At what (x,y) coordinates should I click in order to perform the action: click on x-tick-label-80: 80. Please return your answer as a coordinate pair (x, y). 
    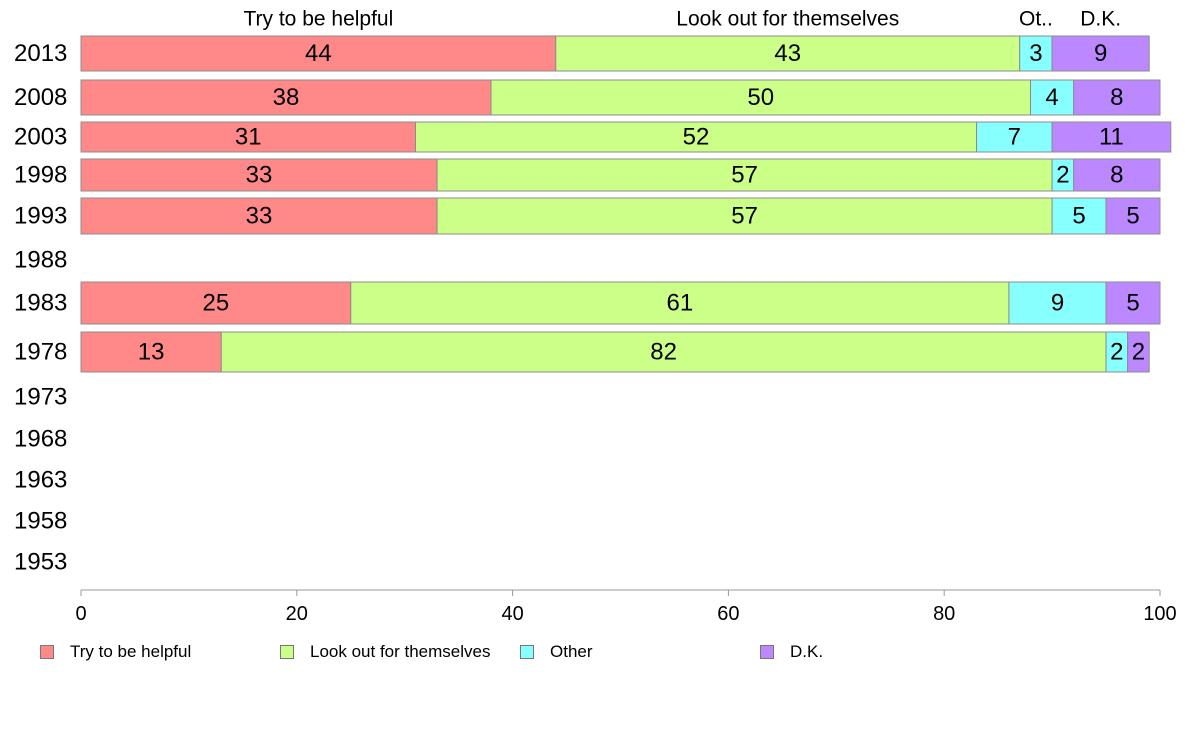
    Looking at the image, I should click on (944, 614).